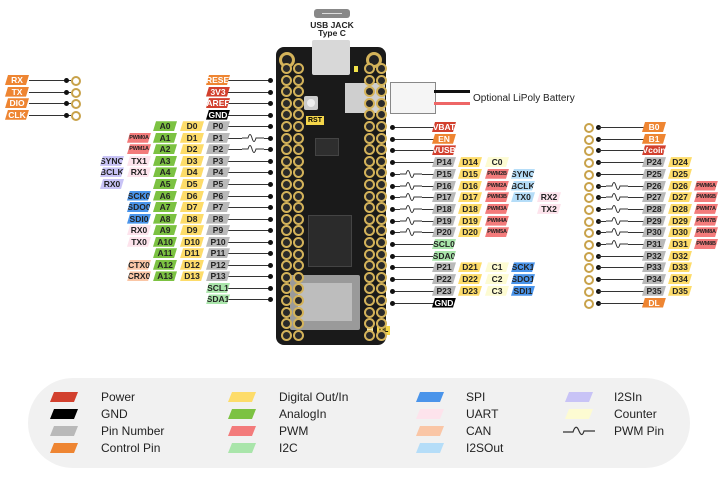 The height and width of the screenshot is (480, 720). I want to click on pin-label-analog: A6, so click(165, 196).